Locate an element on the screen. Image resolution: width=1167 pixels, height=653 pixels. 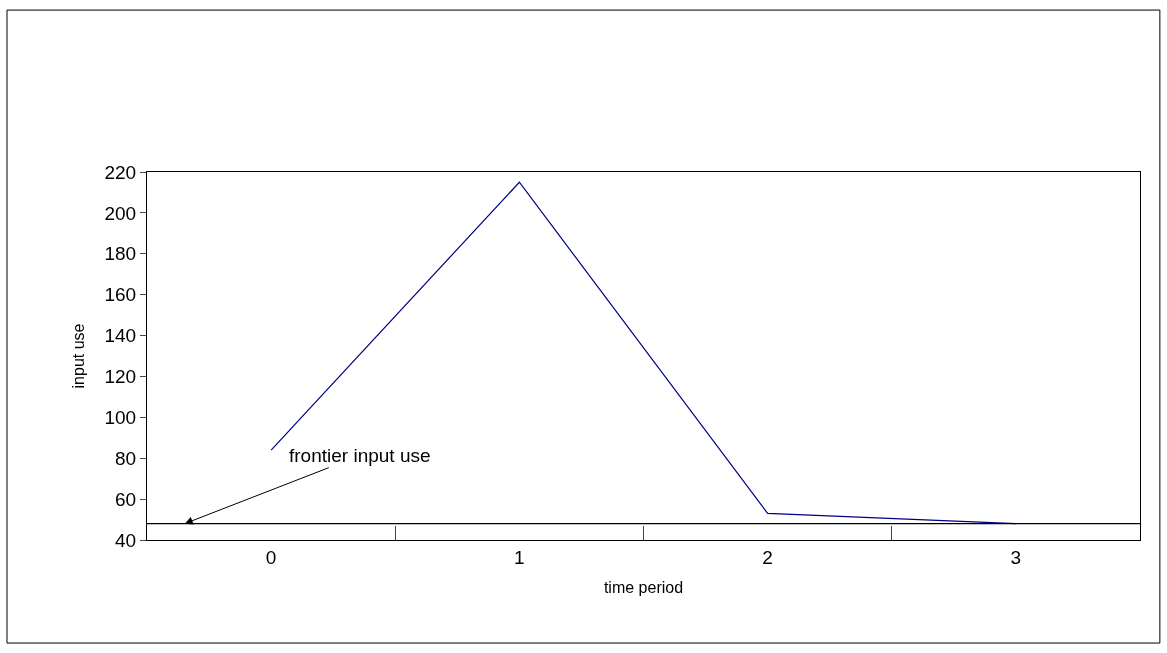
y-tick-label: 200 is located at coordinates (120, 213).